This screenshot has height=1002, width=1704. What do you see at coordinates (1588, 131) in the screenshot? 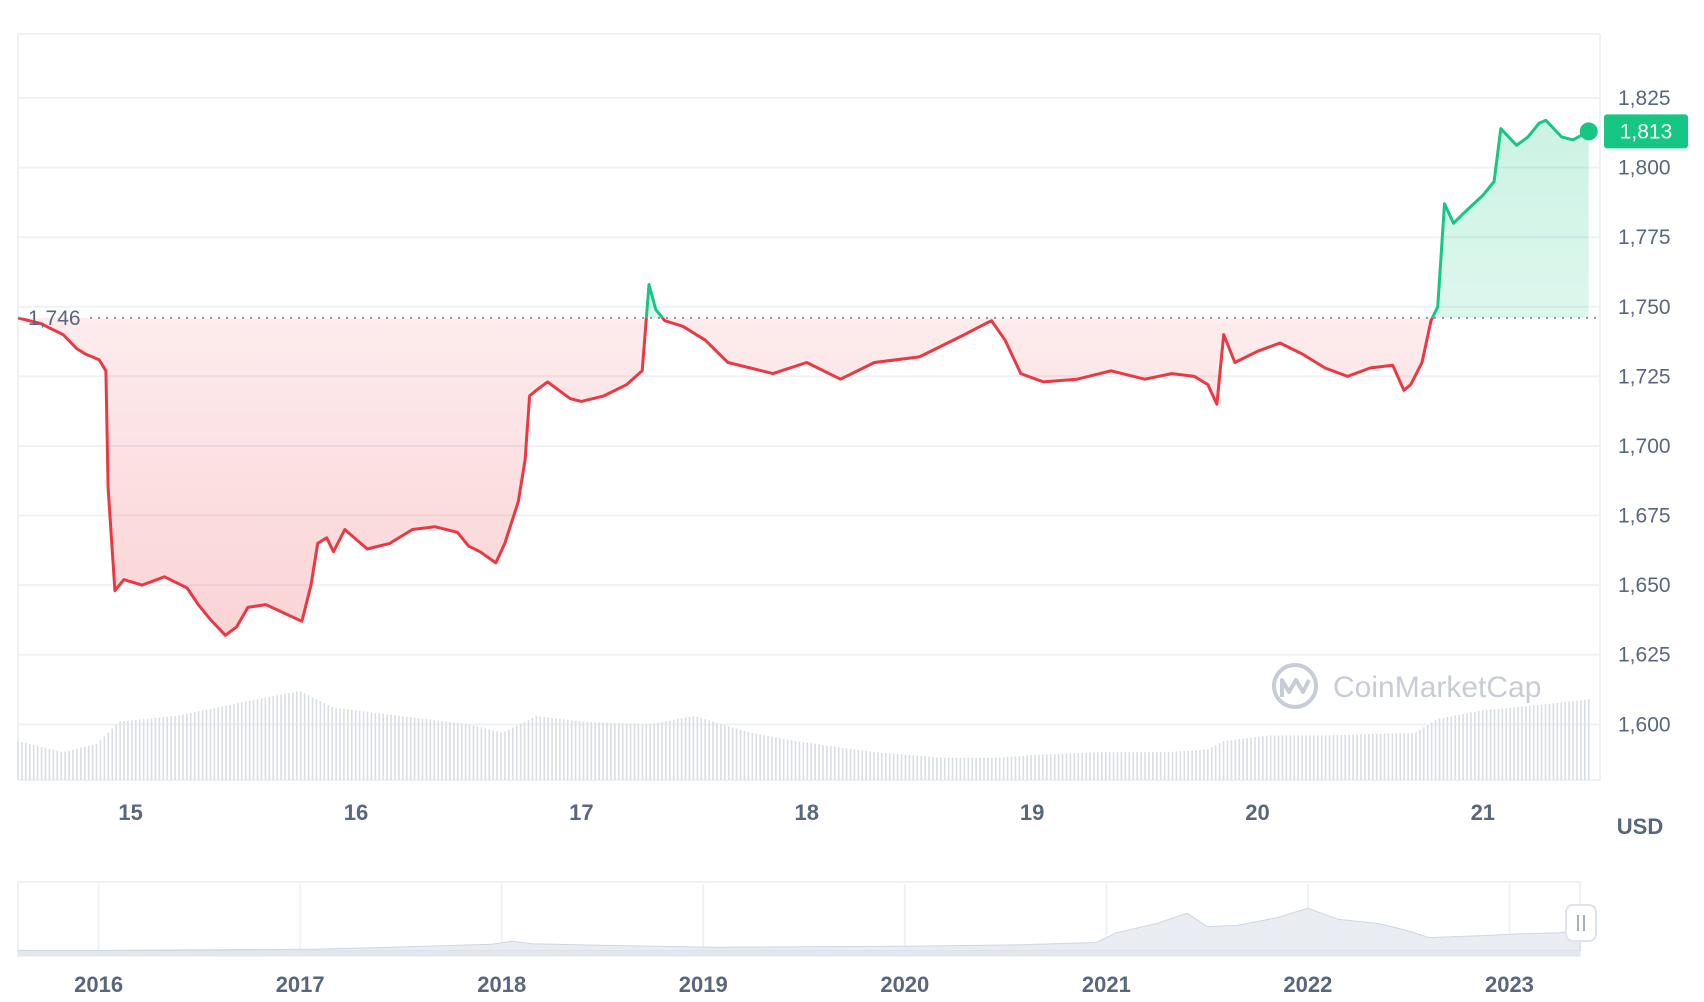
I see `last-price-marker` at bounding box center [1588, 131].